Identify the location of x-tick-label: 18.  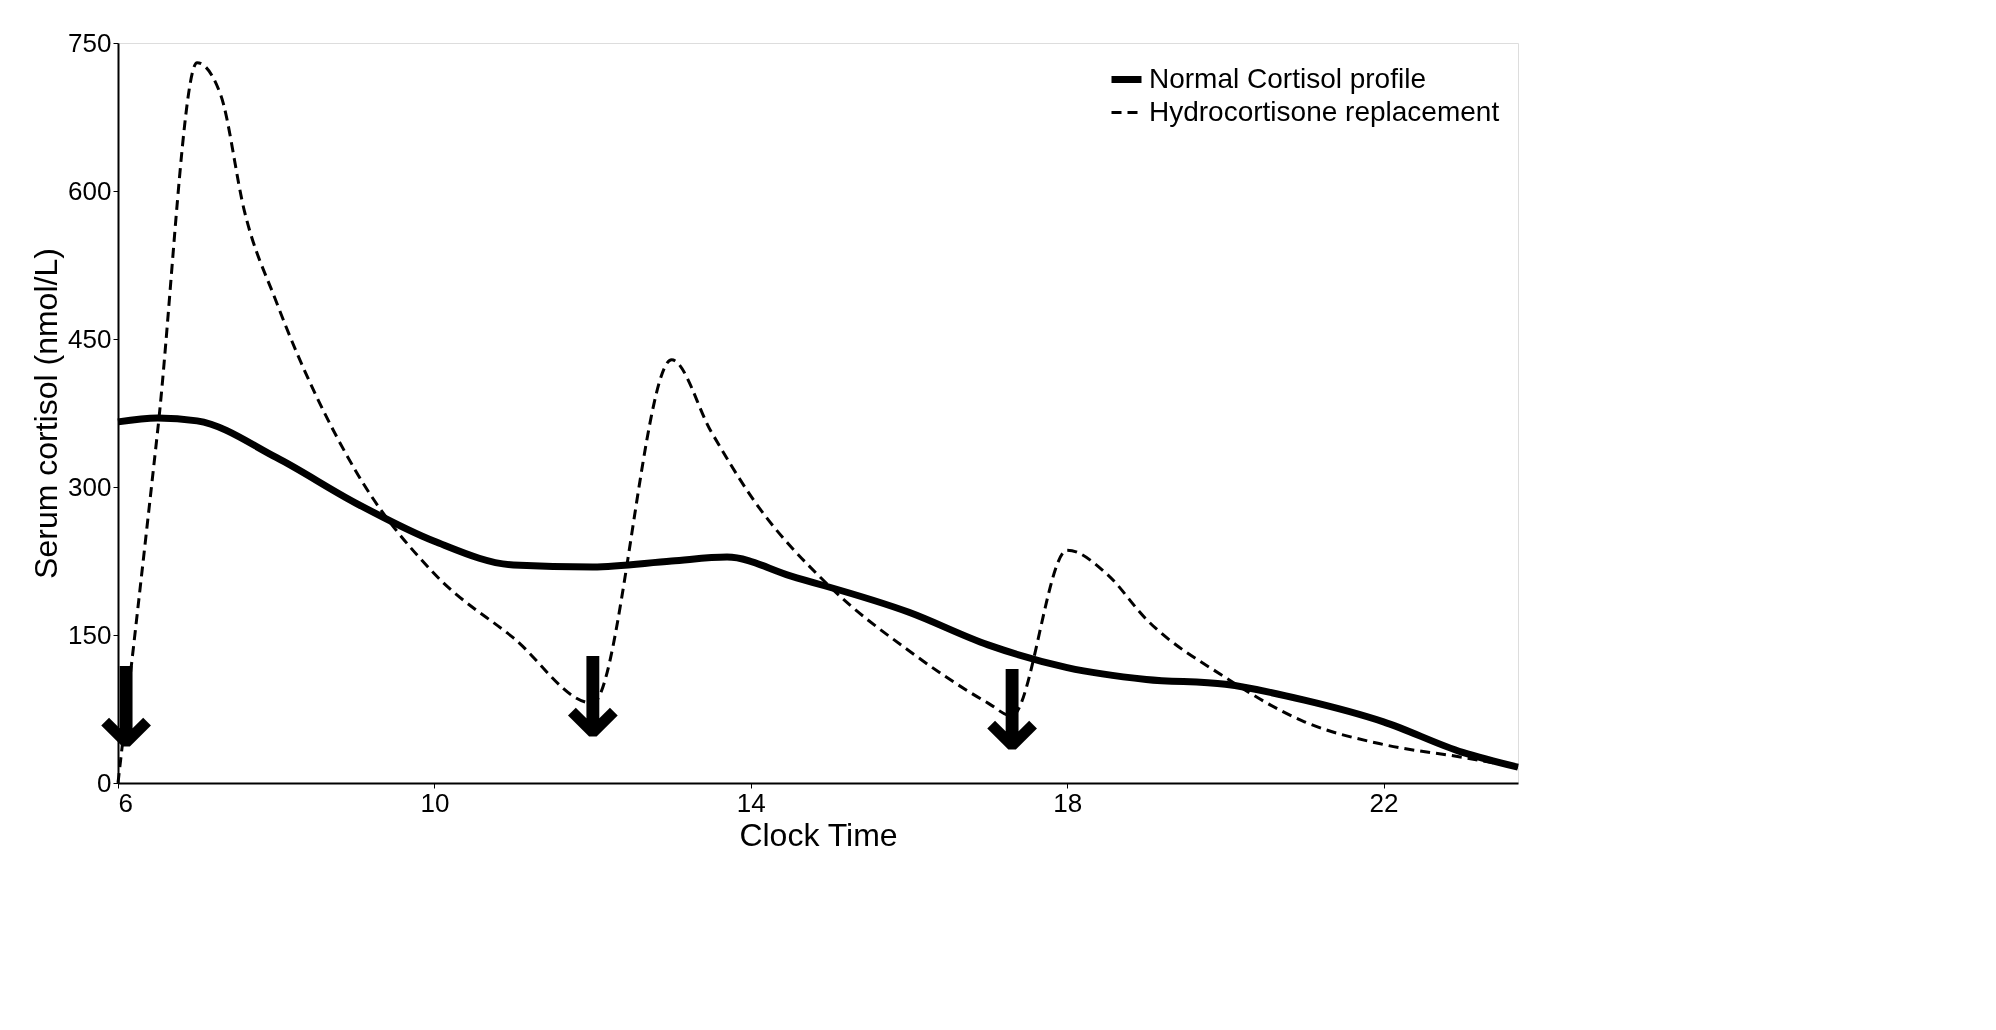
(1068, 802).